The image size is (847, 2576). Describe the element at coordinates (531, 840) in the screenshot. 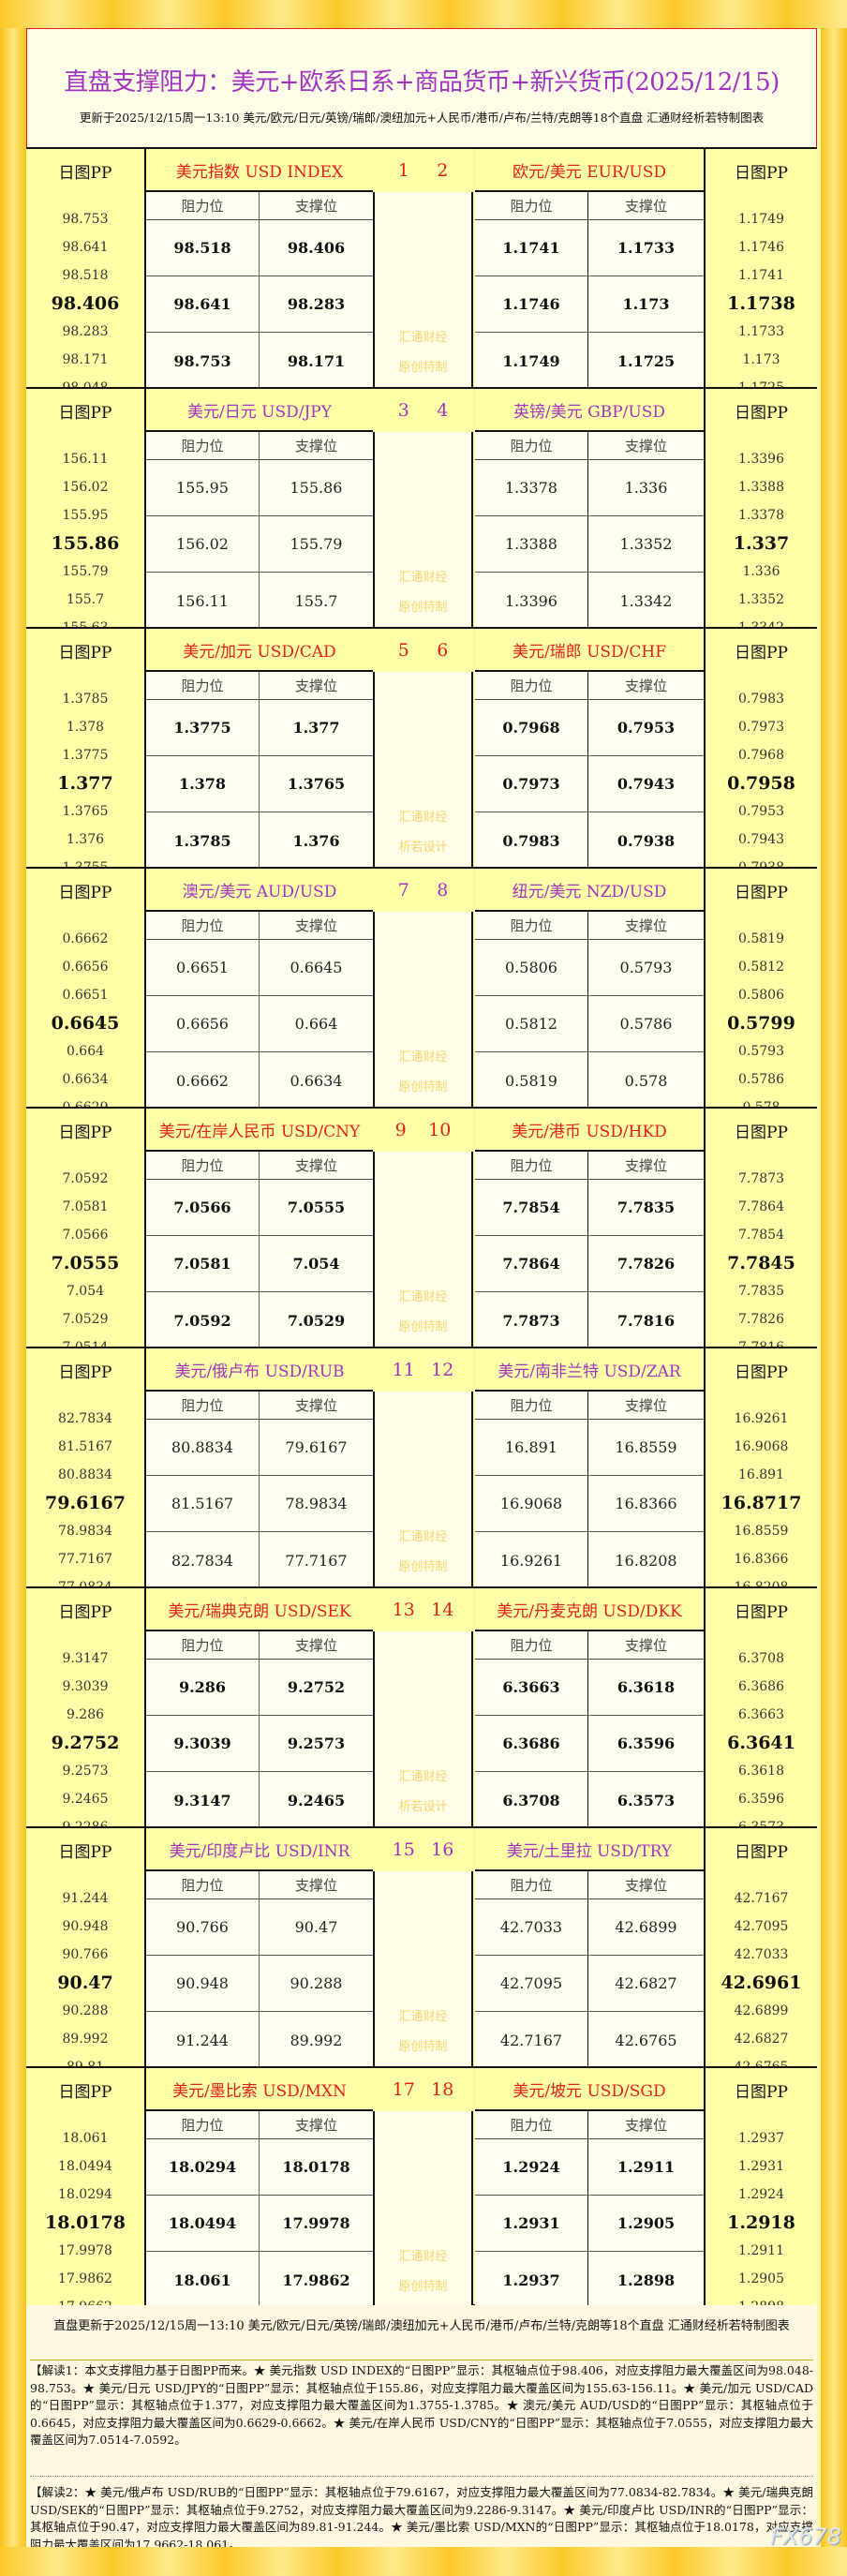

I see `resistance-value: 0.7983` at that location.